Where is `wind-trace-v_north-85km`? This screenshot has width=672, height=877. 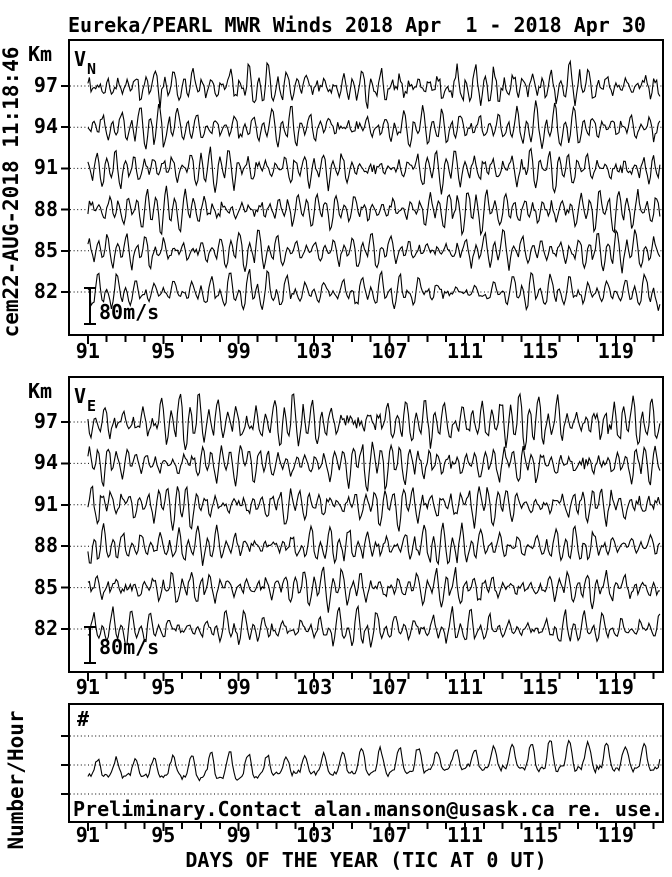
wind-trace-v_north-85km is located at coordinates (374, 251).